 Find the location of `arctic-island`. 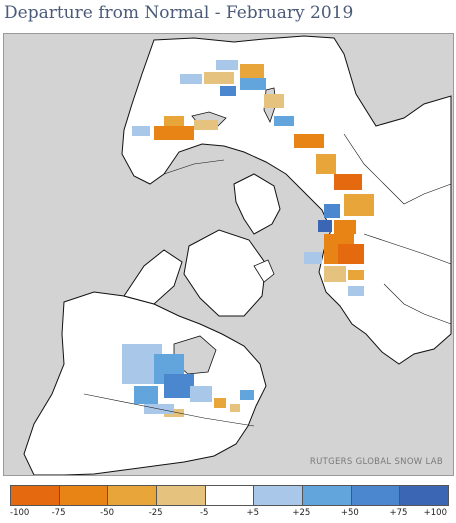

arctic-island is located at coordinates (264, 271).